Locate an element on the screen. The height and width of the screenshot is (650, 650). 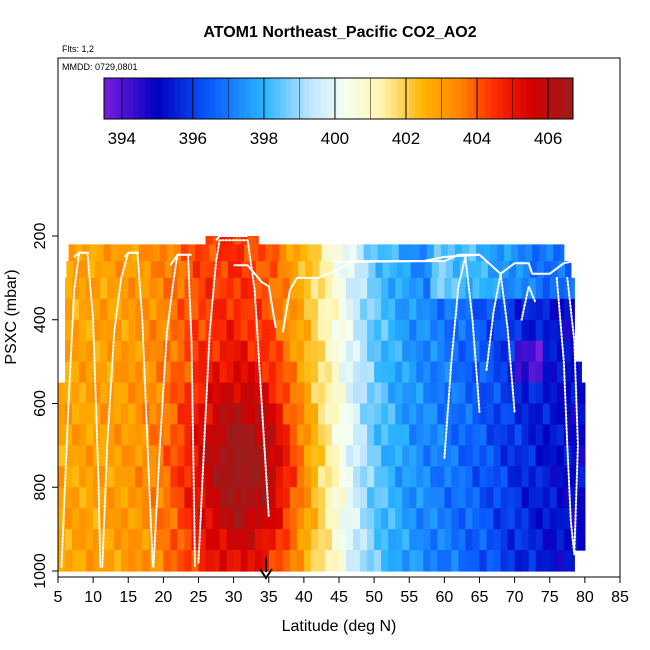
colorbar-tick-label: 396 is located at coordinates (193, 138).